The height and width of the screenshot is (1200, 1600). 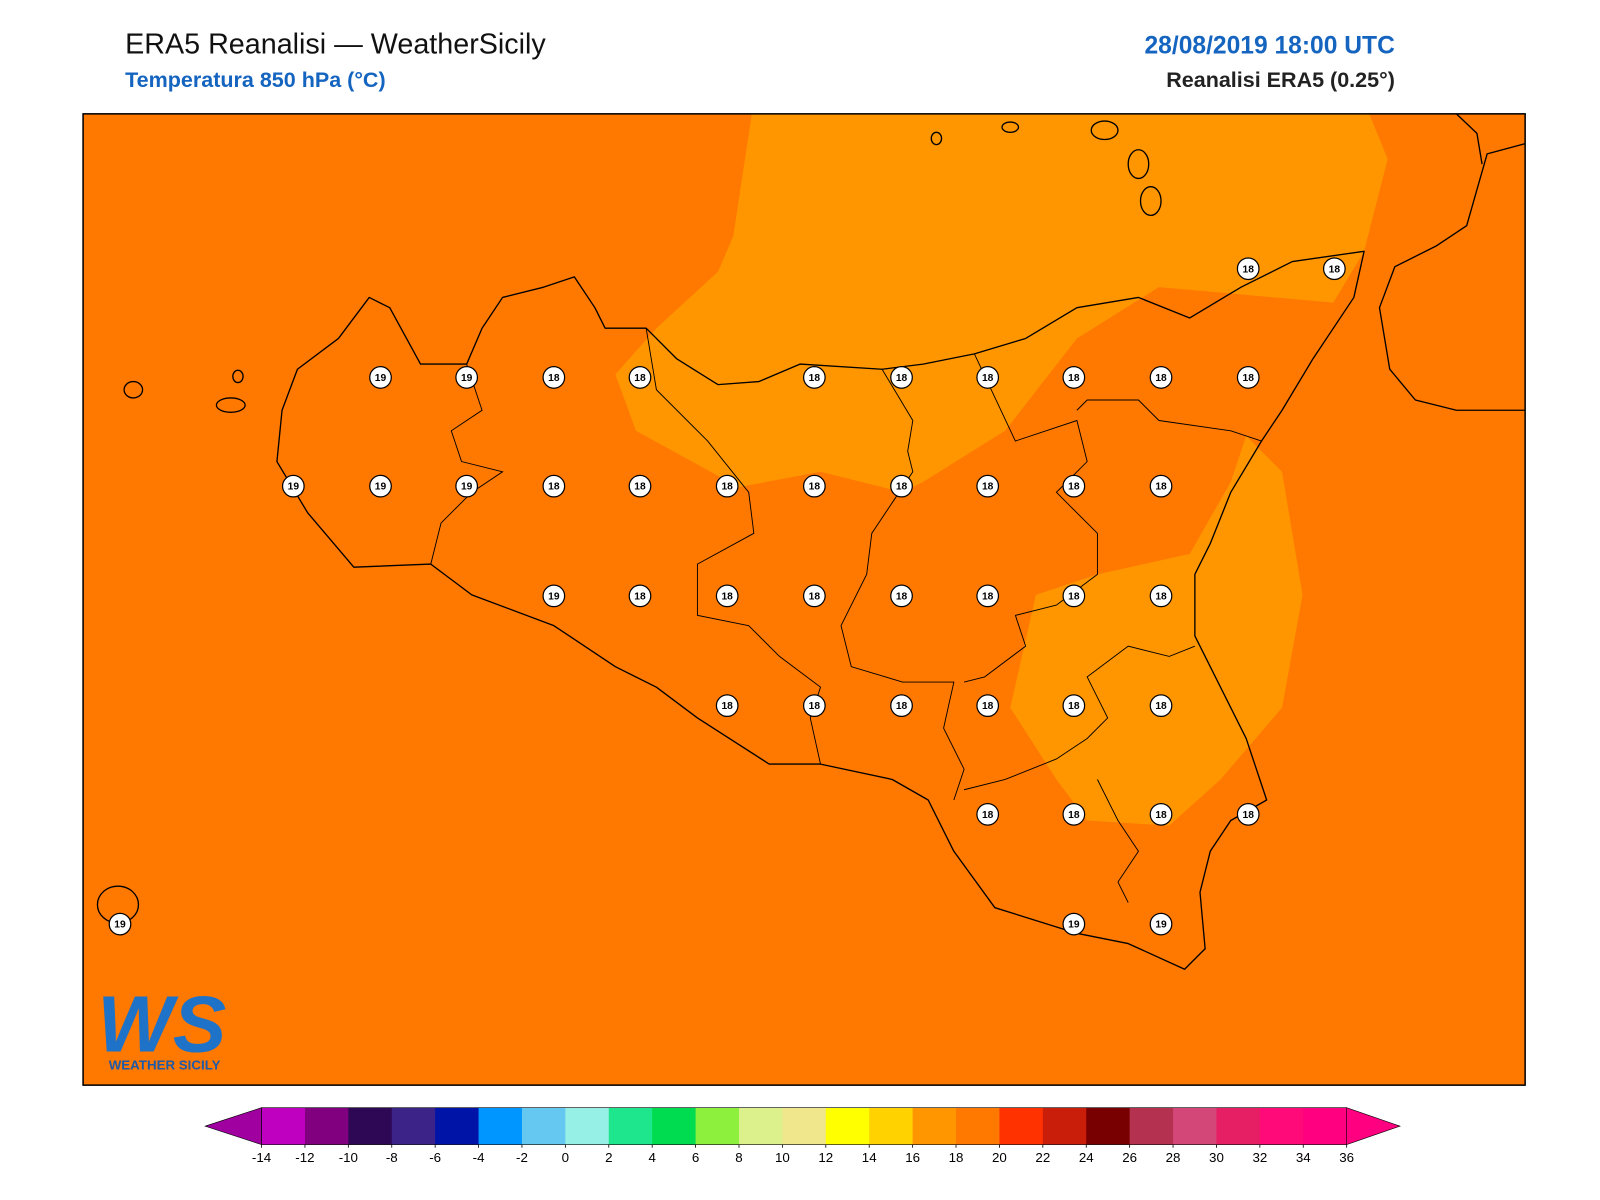 I want to click on subtitle: Temperatura 850 hPa (°C), so click(x=255, y=80).